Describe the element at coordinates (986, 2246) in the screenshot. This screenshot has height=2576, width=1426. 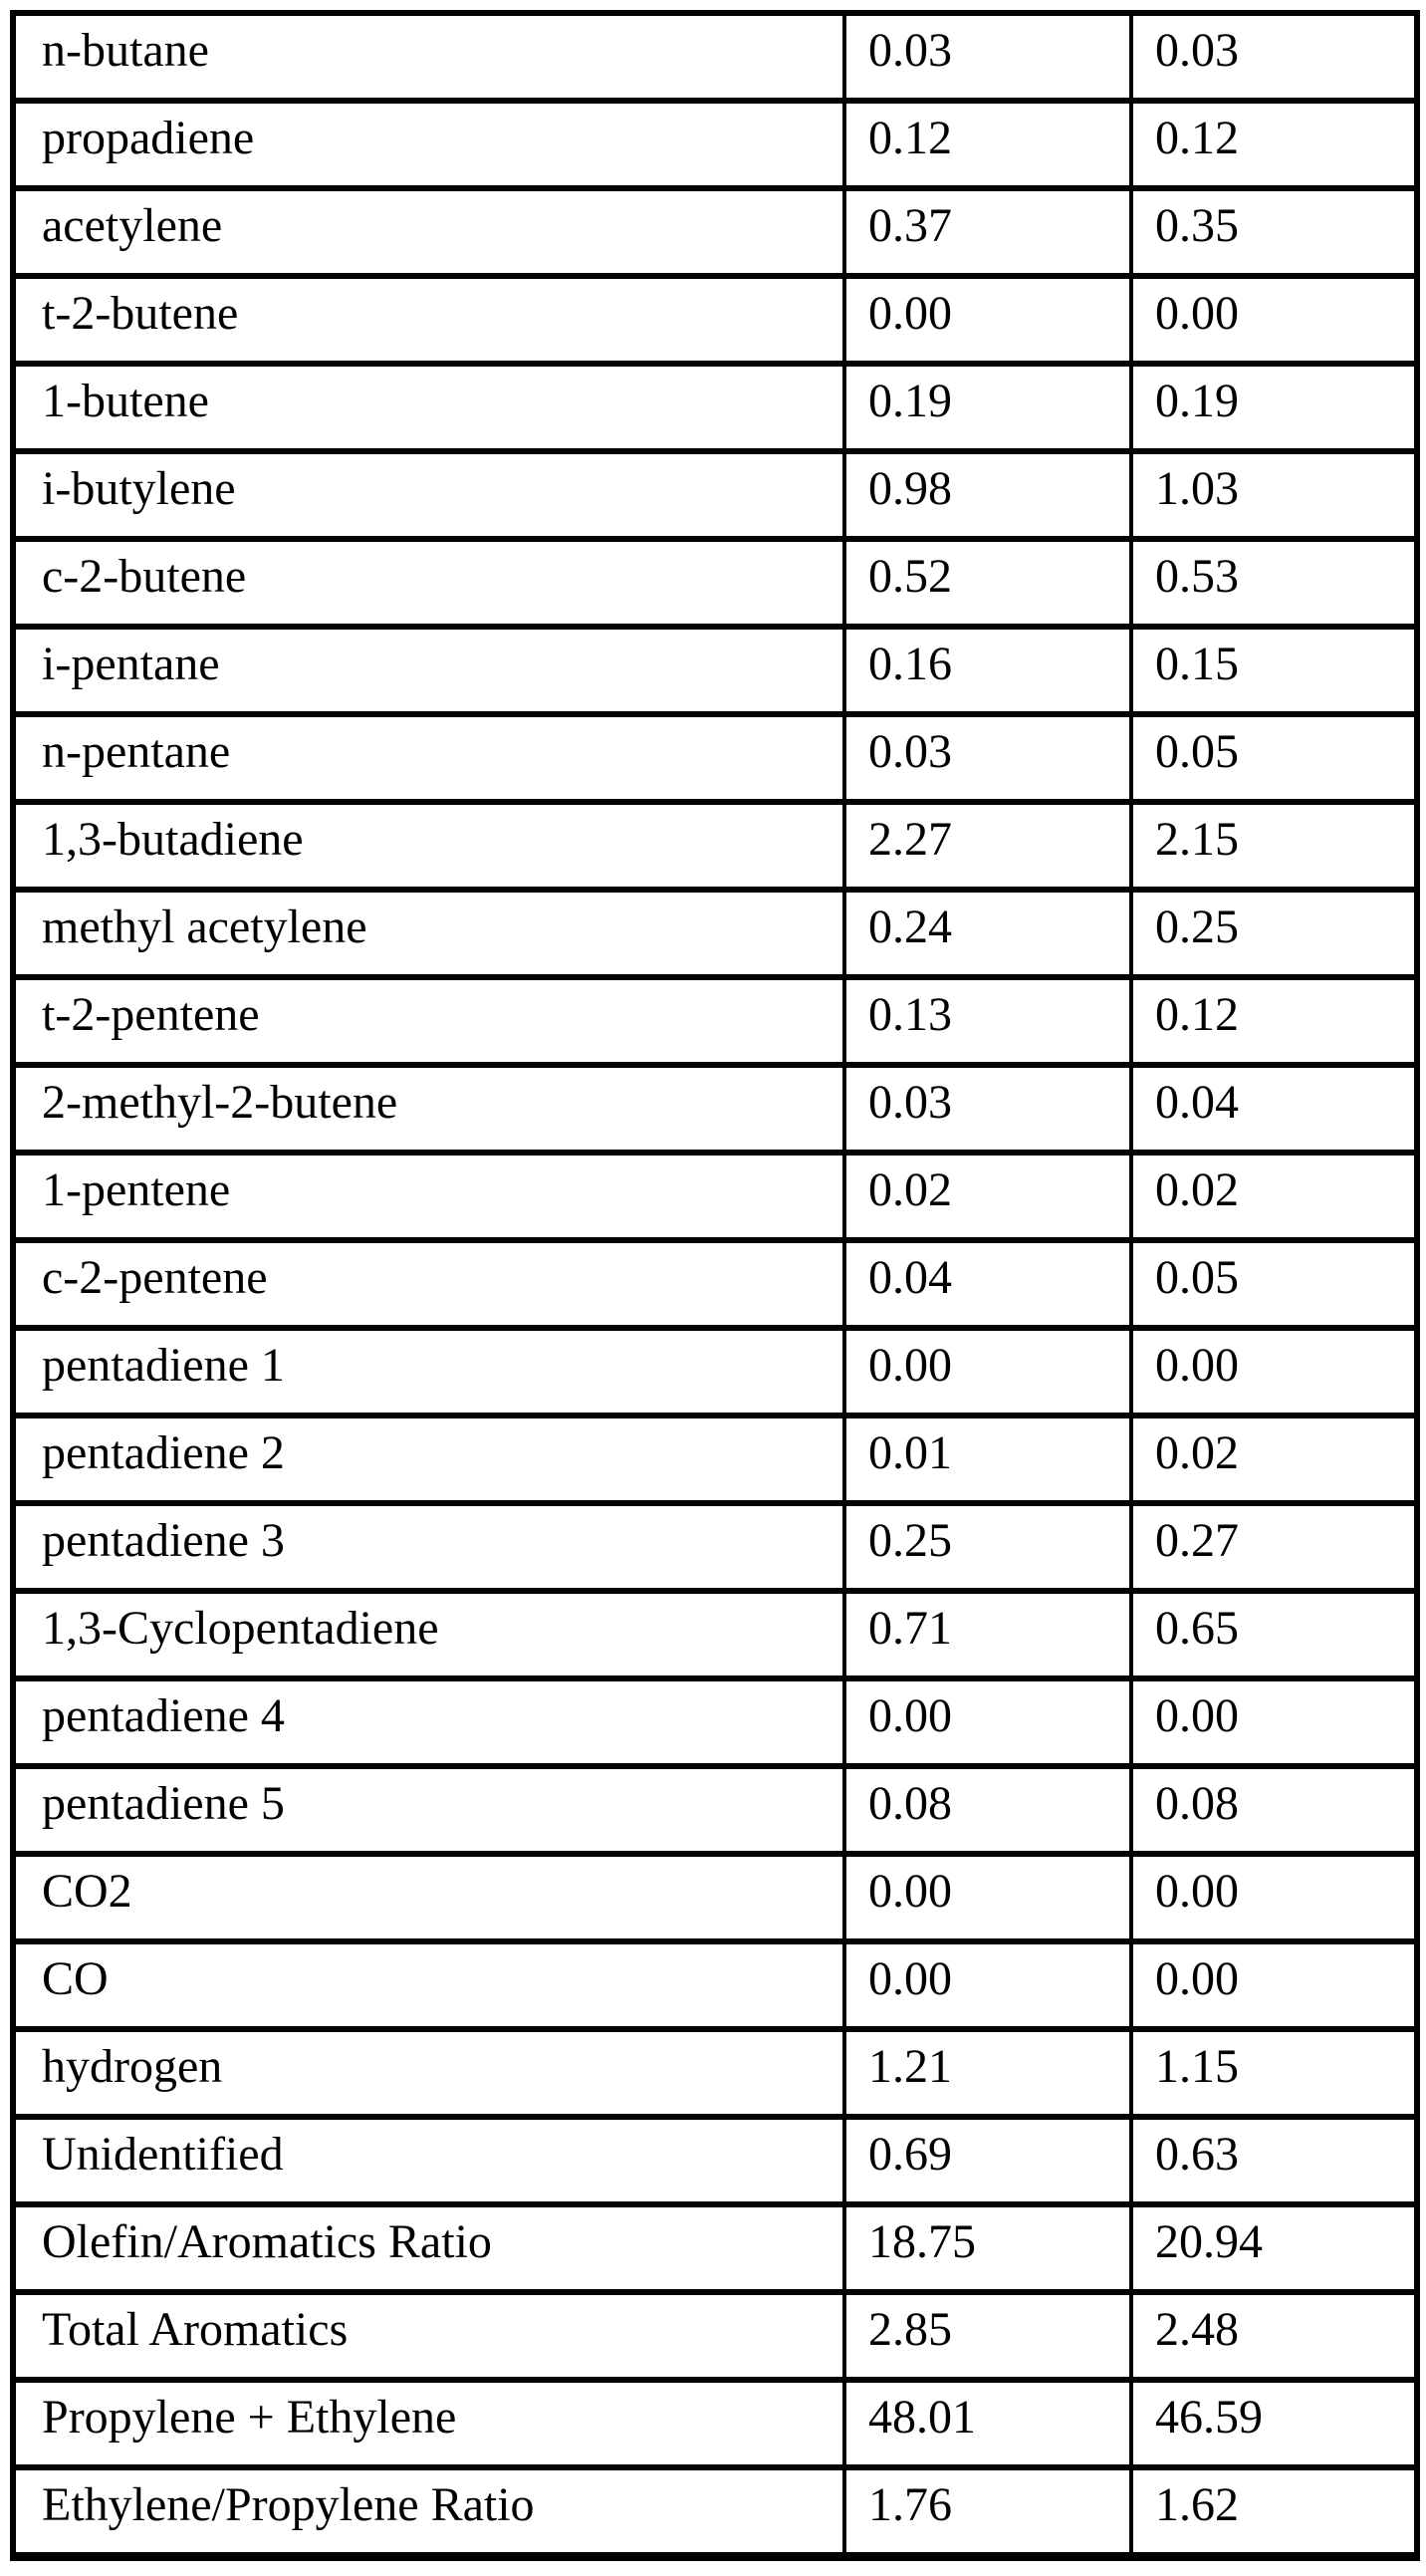
I see `value-1-cell: 18.75` at that location.